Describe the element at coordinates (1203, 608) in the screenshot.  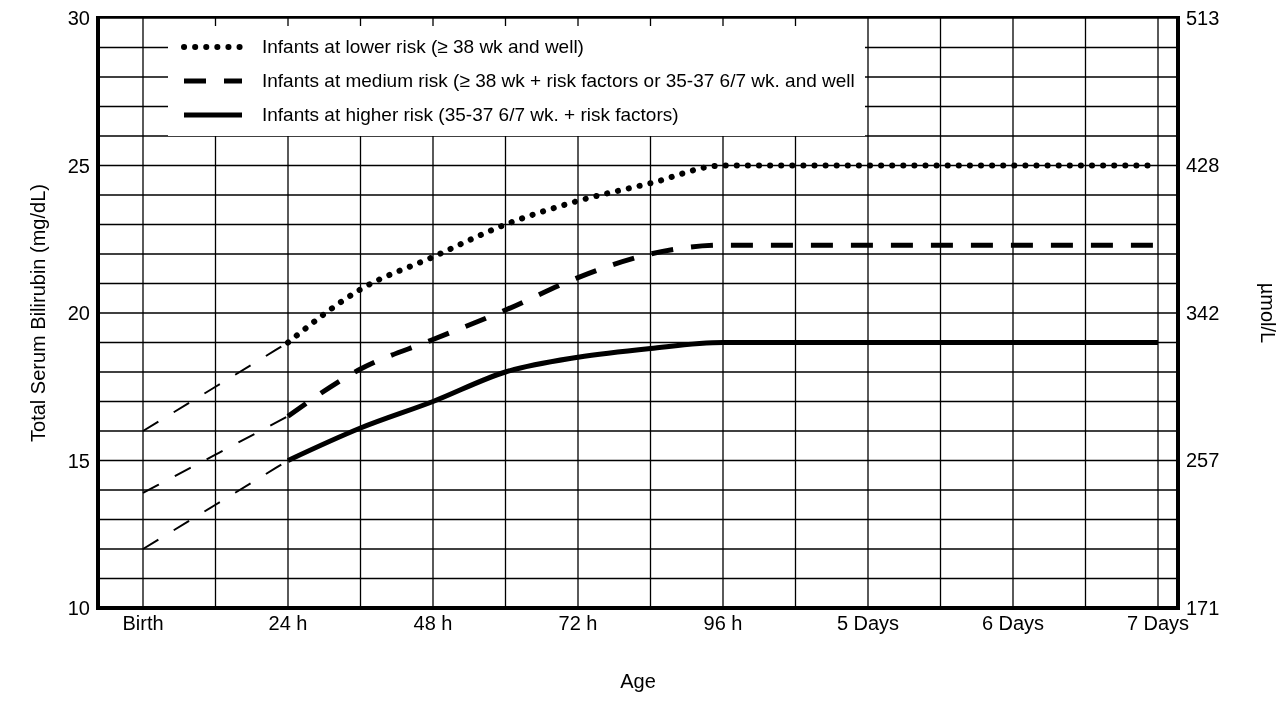
I see `y2-tick-label: 171` at that location.